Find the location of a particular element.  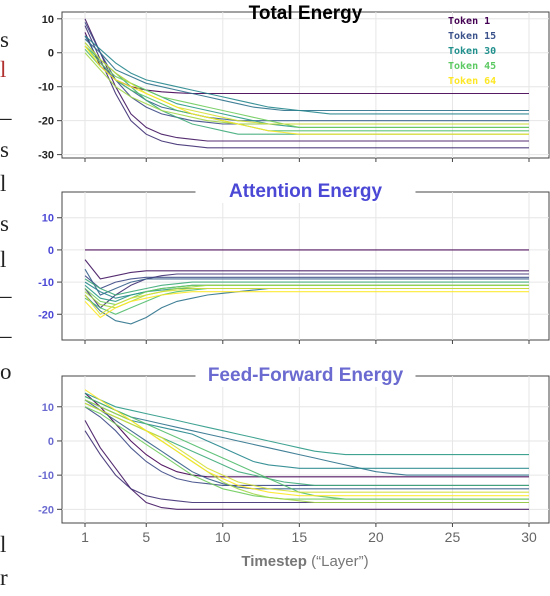

legend-entry: Token 64 is located at coordinates (472, 81).